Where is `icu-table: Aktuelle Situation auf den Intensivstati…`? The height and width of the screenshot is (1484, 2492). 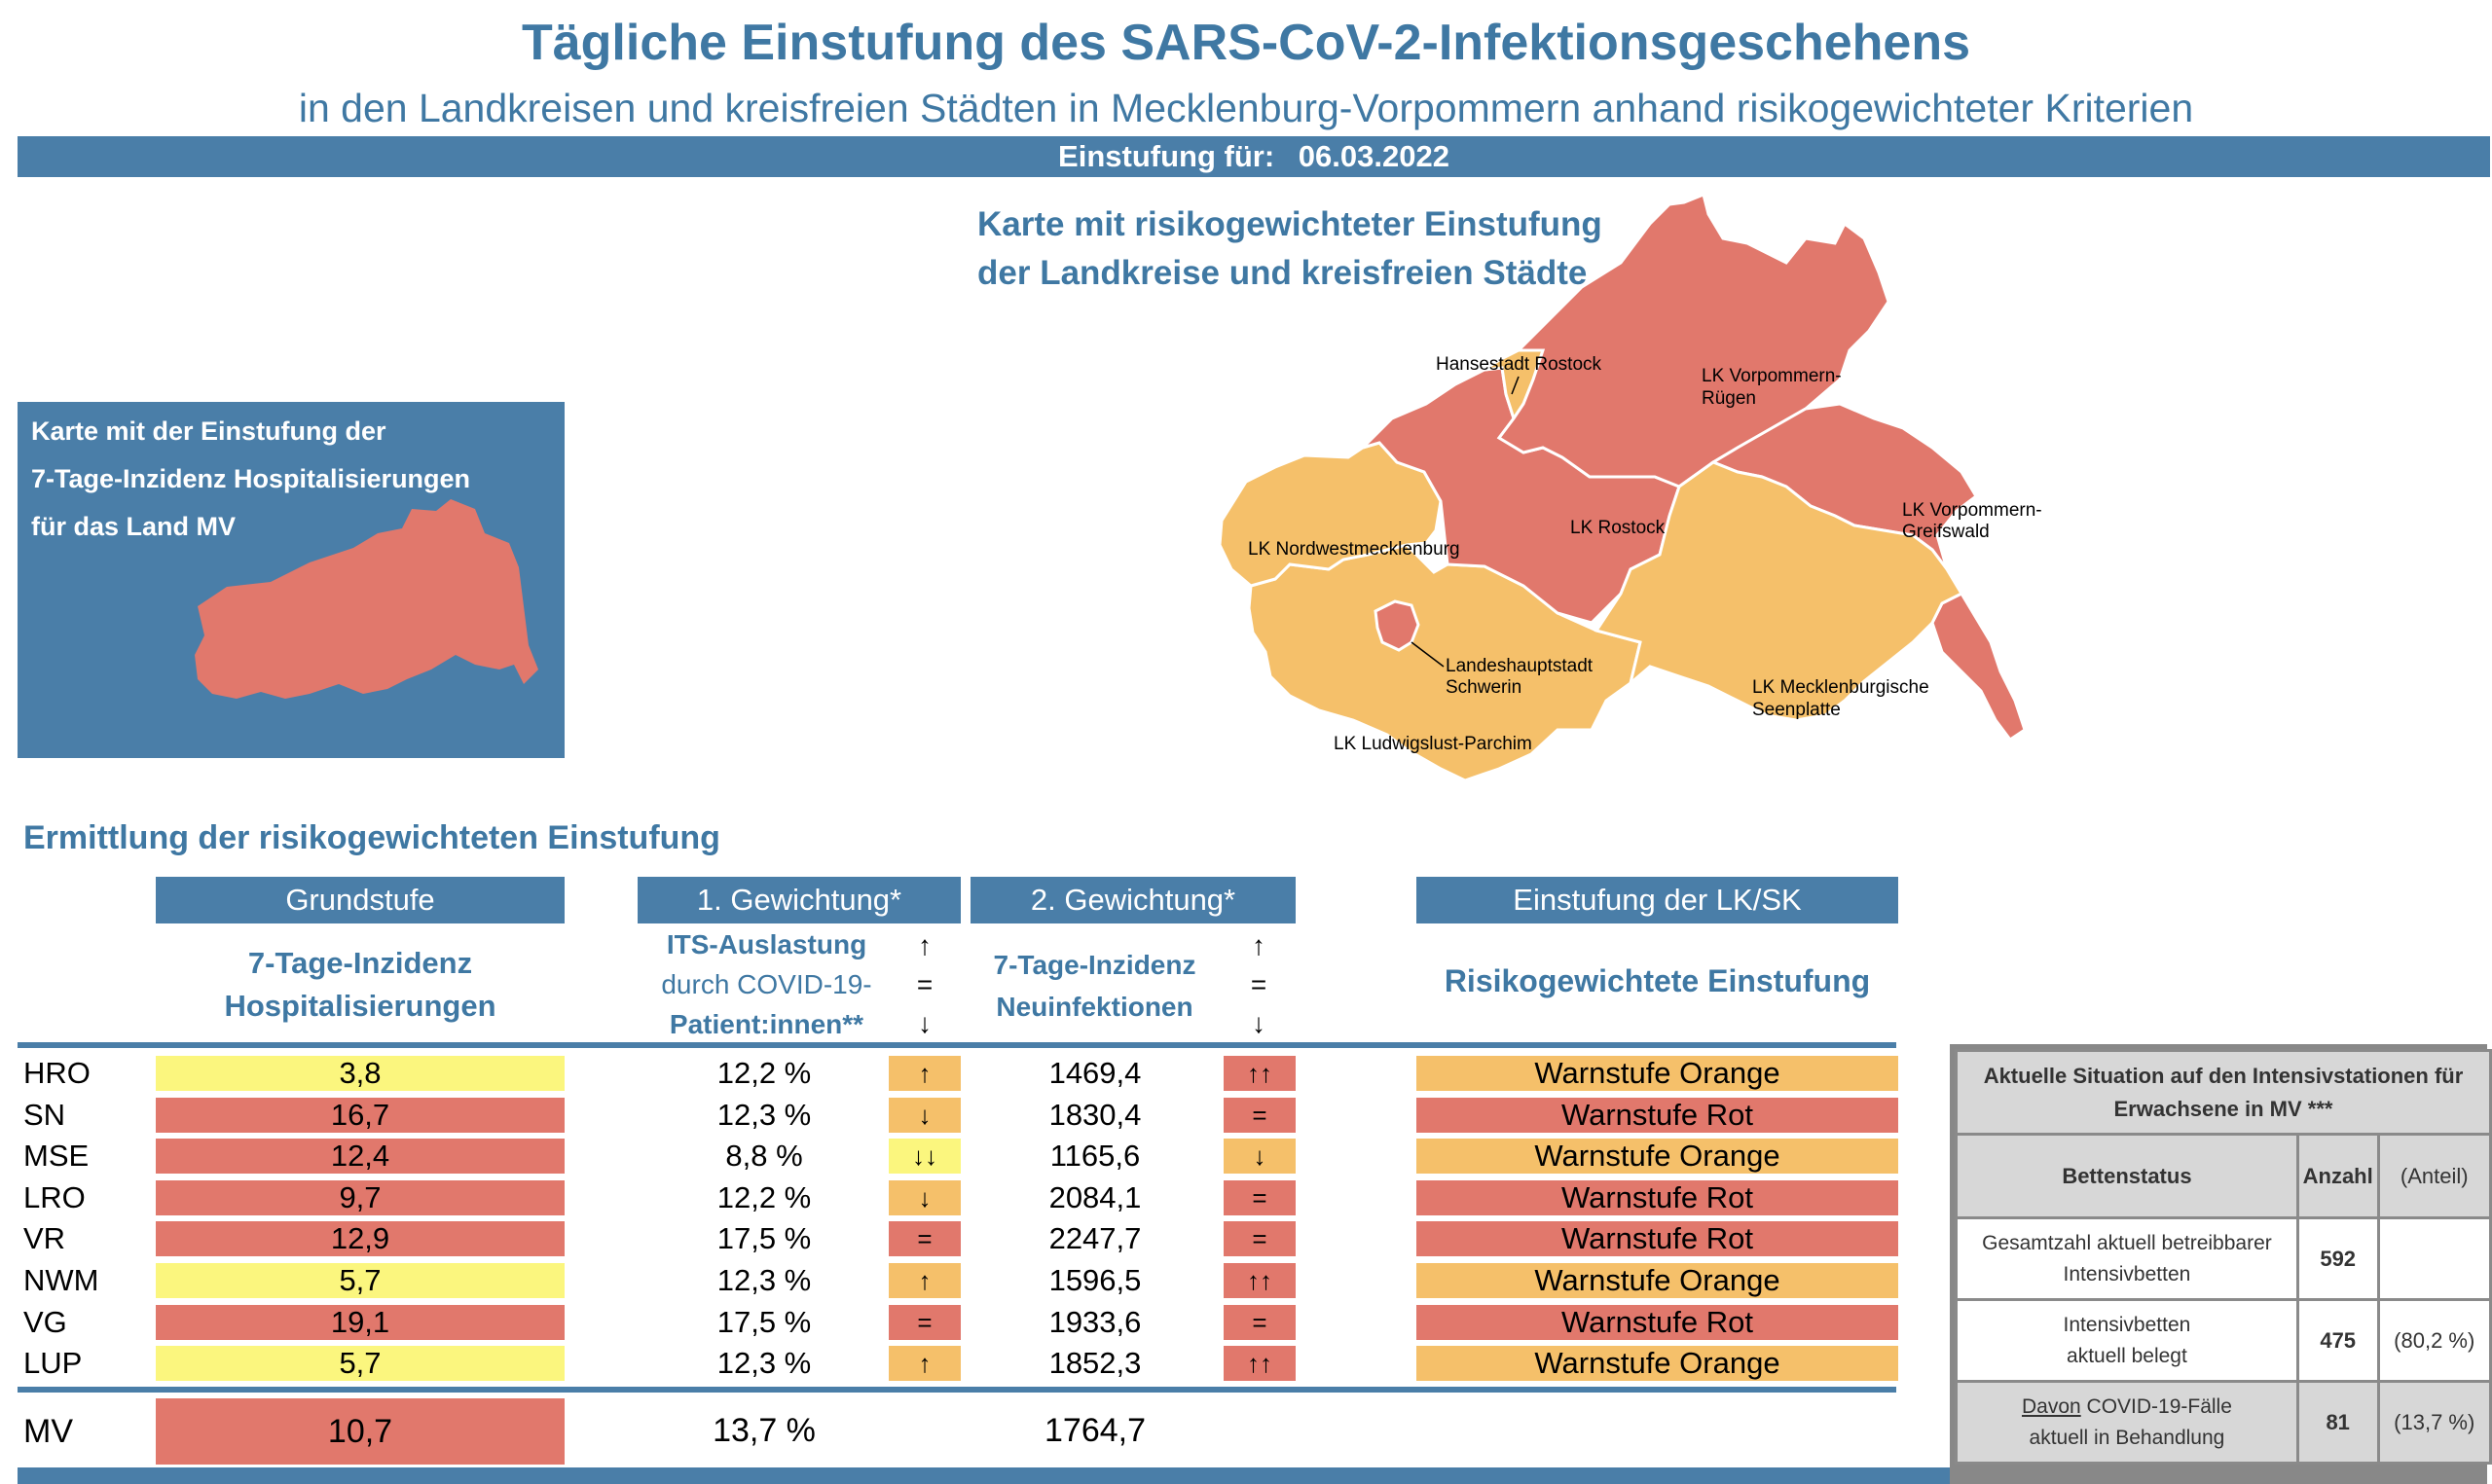
icu-table: Aktuelle Situation auf den Intensivstati… is located at coordinates (2223, 1257).